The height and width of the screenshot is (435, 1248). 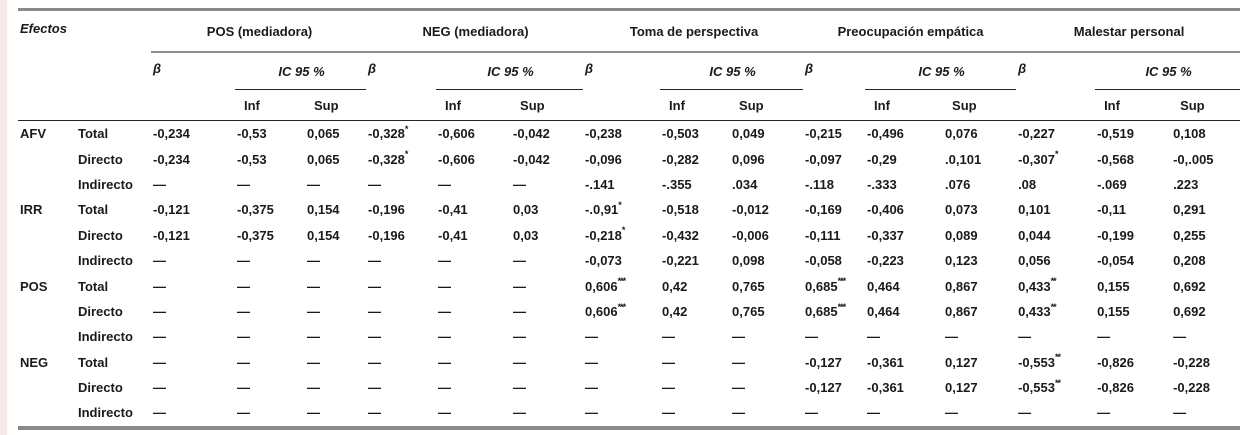 What do you see at coordinates (603, 159) in the screenshot?
I see `value-cell: -0,096` at bounding box center [603, 159].